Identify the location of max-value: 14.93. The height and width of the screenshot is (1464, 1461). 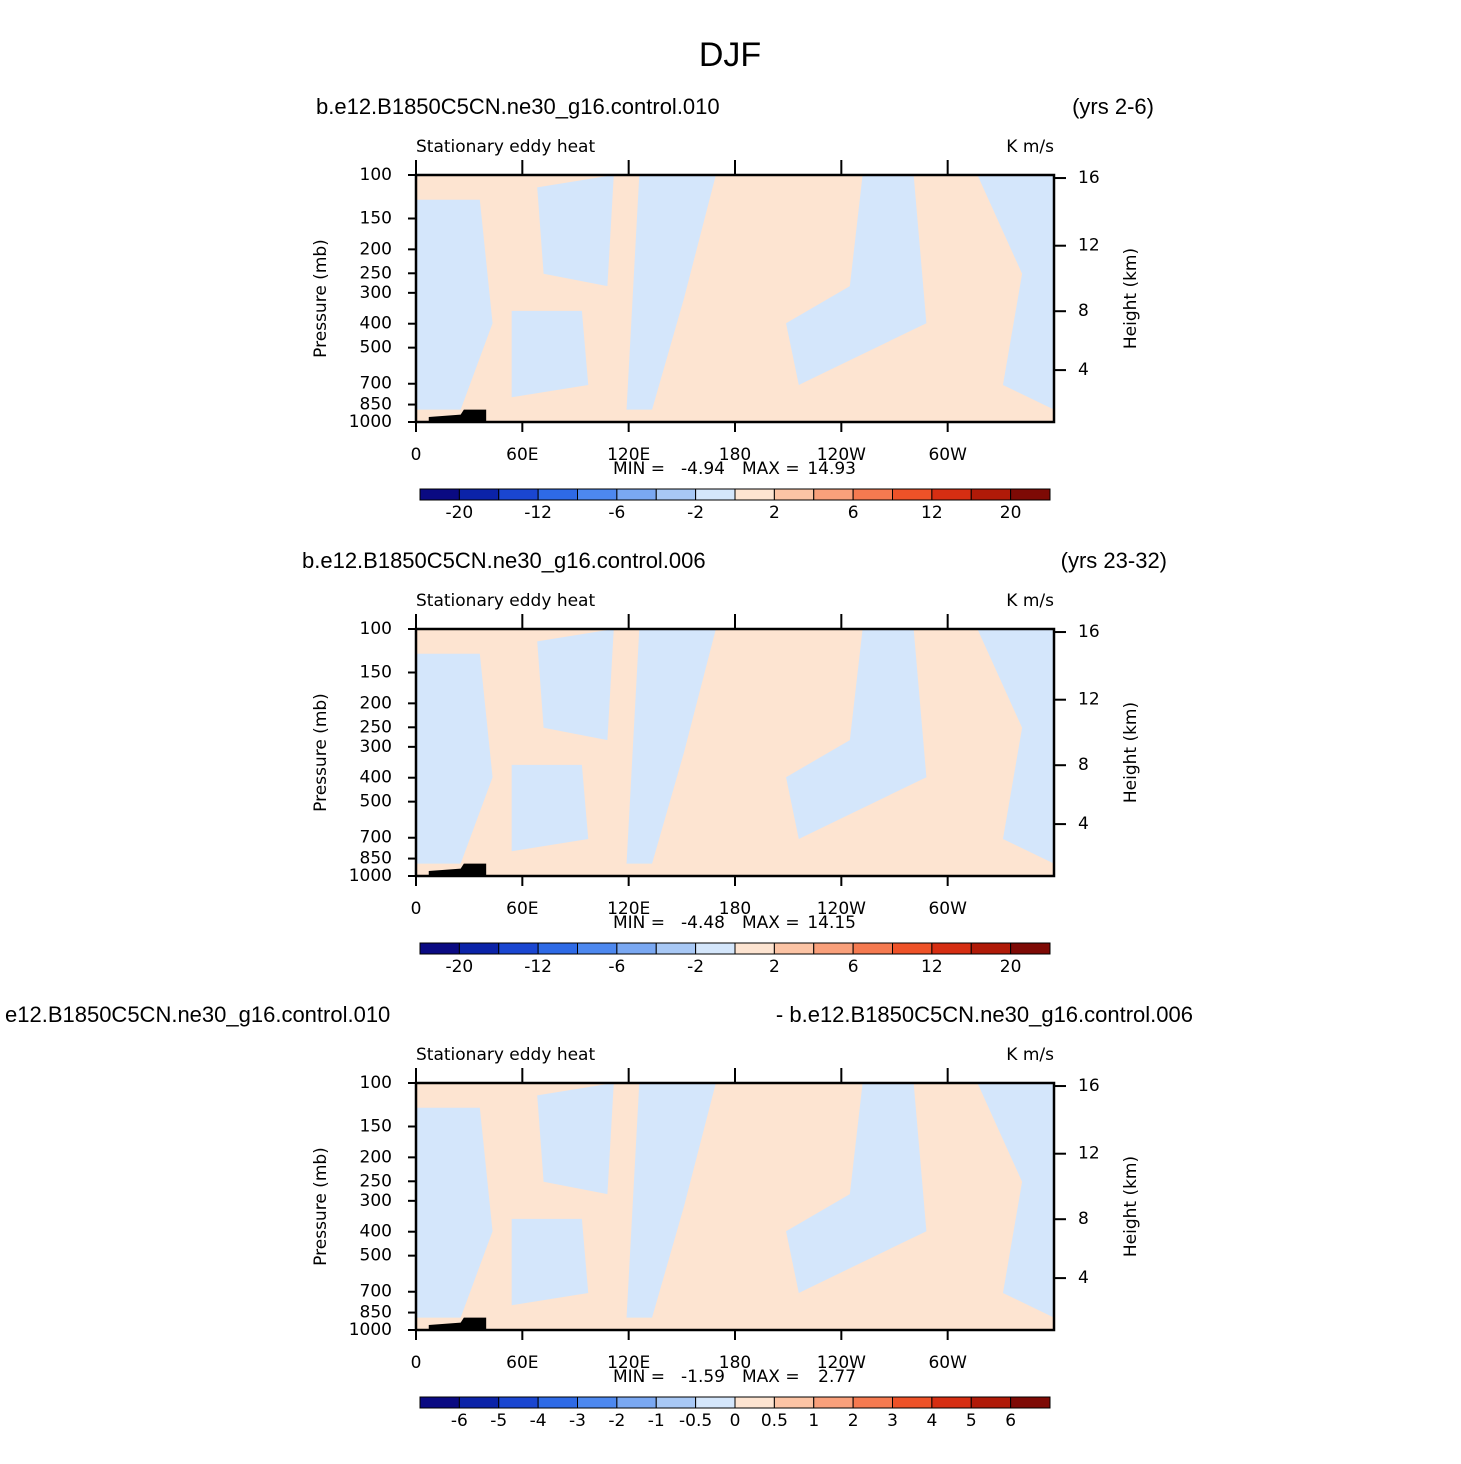
(831, 469).